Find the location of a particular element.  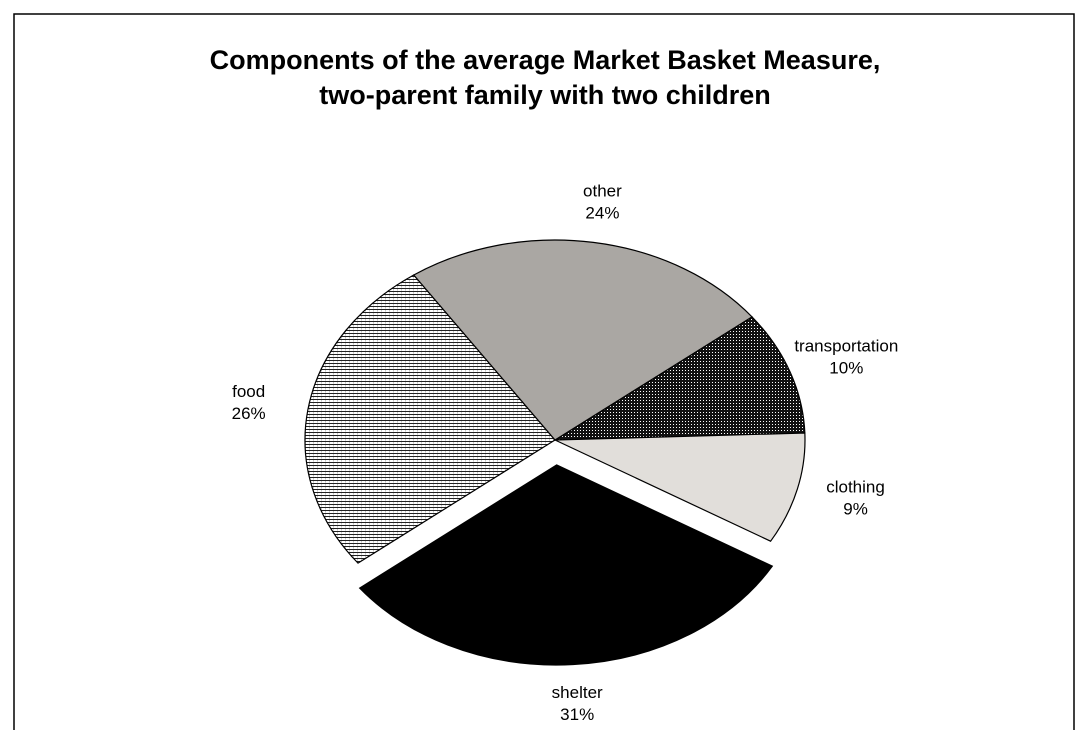

slice-label: food is located at coordinates (248, 391).